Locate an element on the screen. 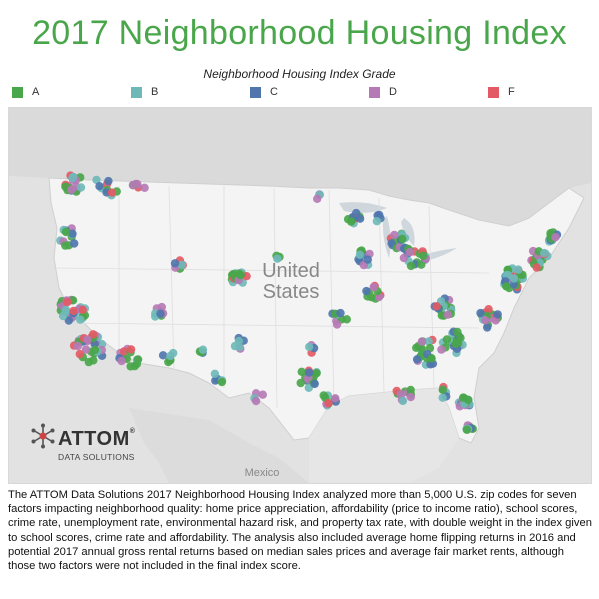 Image resolution: width=599 pixels, height=599 pixels. legend-item-a: A is located at coordinates (25, 92).